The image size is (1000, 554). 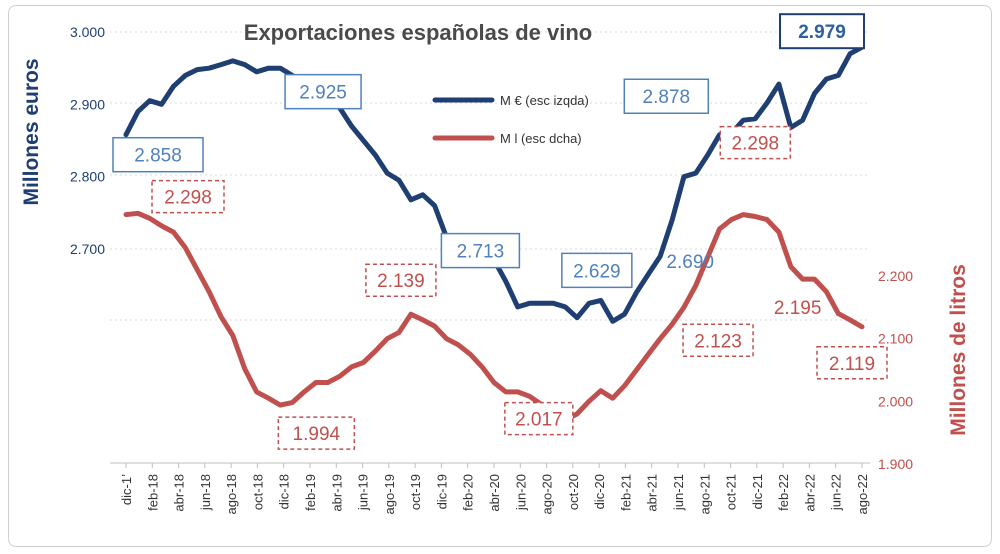 What do you see at coordinates (87, 177) in the screenshot?
I see `y-left-tick-label: 2.800` at bounding box center [87, 177].